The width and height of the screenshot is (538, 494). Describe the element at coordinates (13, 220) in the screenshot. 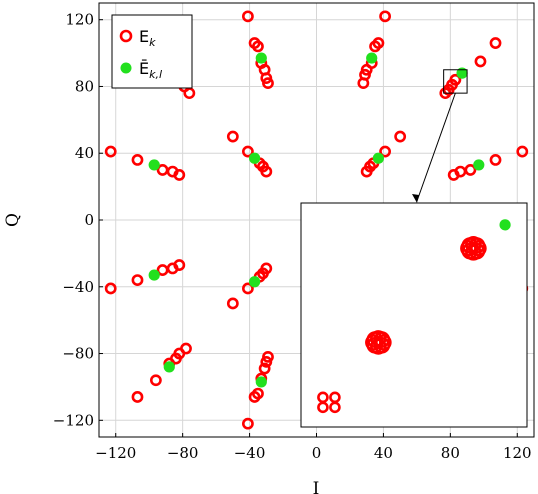

I see `y-axis-label: Q` at that location.